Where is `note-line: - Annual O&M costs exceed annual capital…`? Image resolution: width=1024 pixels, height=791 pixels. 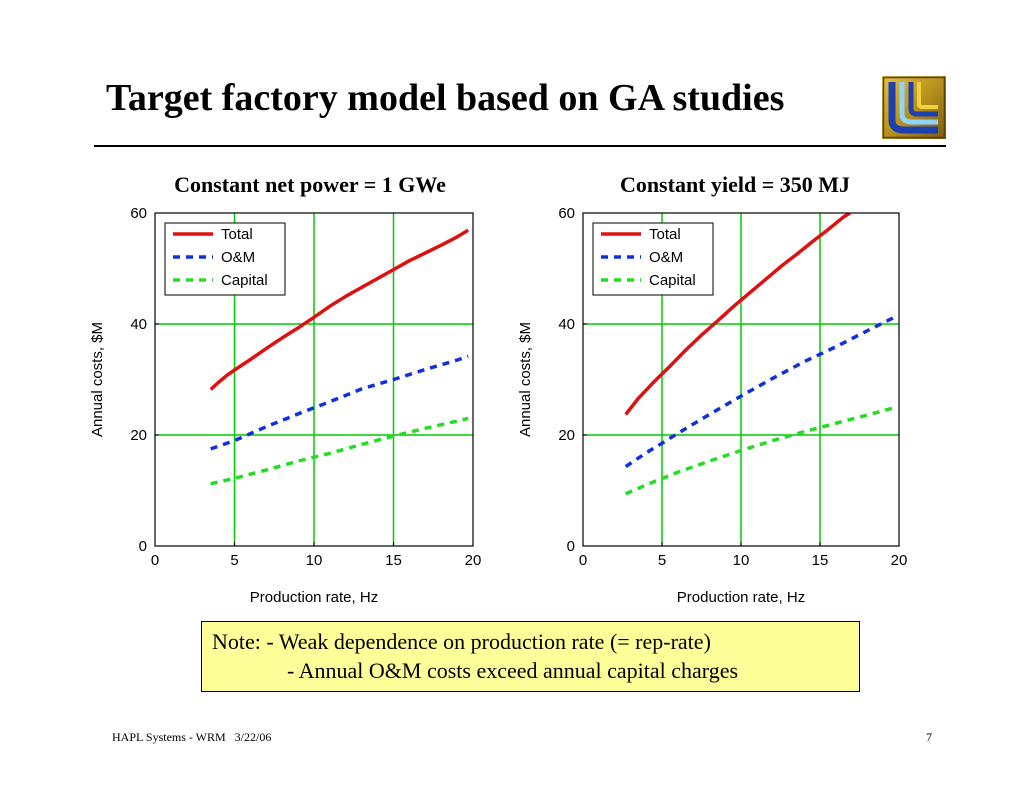 note-line: - Annual O&M costs exceed annual capital… is located at coordinates (513, 670).